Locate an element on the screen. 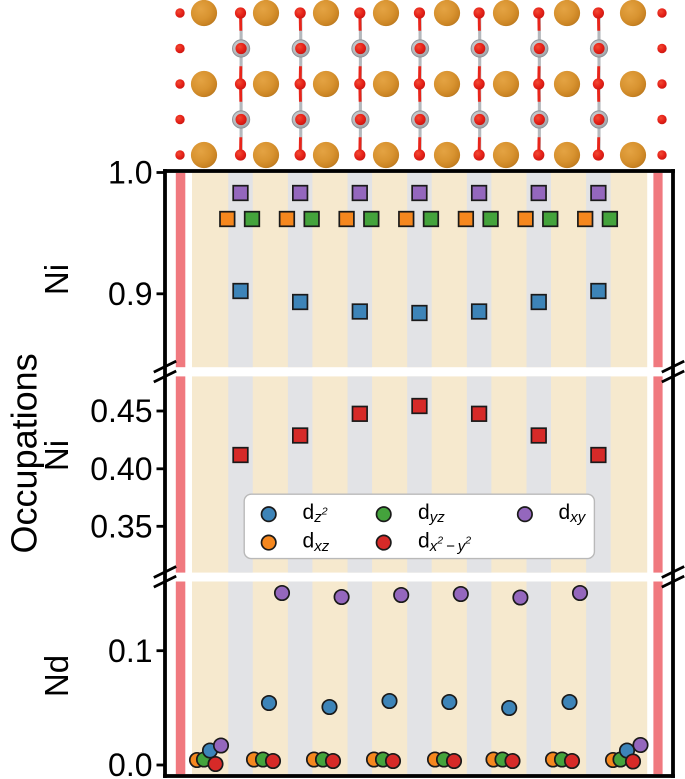  svg-text: 0.45 is located at coordinates (121, 411).